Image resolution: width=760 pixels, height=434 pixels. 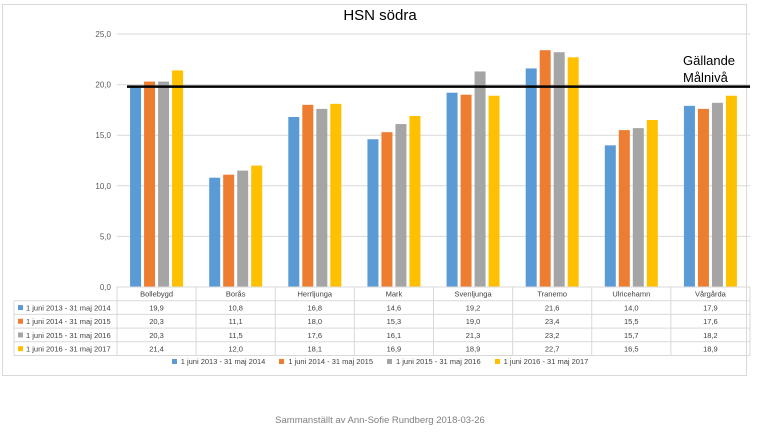 What do you see at coordinates (710, 307) in the screenshot?
I see `data-label: 17,9` at bounding box center [710, 307].